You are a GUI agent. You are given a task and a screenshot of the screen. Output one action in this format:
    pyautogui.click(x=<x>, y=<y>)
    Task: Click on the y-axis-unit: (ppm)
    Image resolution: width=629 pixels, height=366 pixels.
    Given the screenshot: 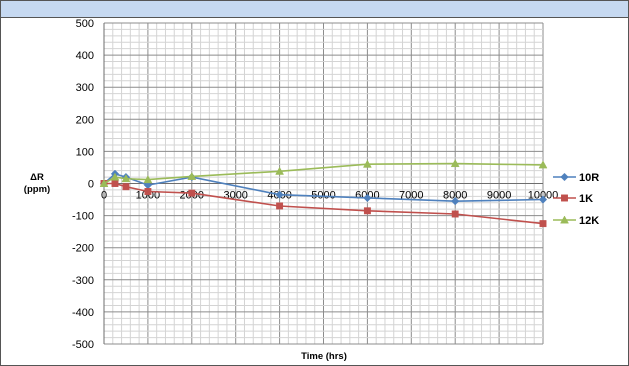 What is the action you would take?
    pyautogui.click(x=37, y=189)
    